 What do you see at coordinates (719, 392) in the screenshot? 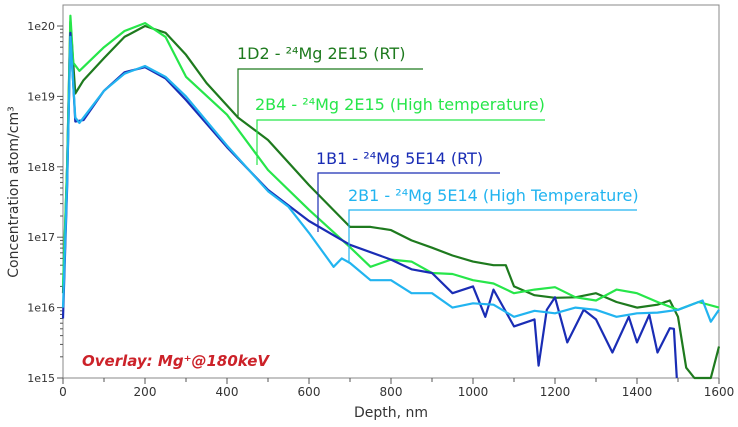
I see `x-tick-label: 1600` at bounding box center [719, 392].